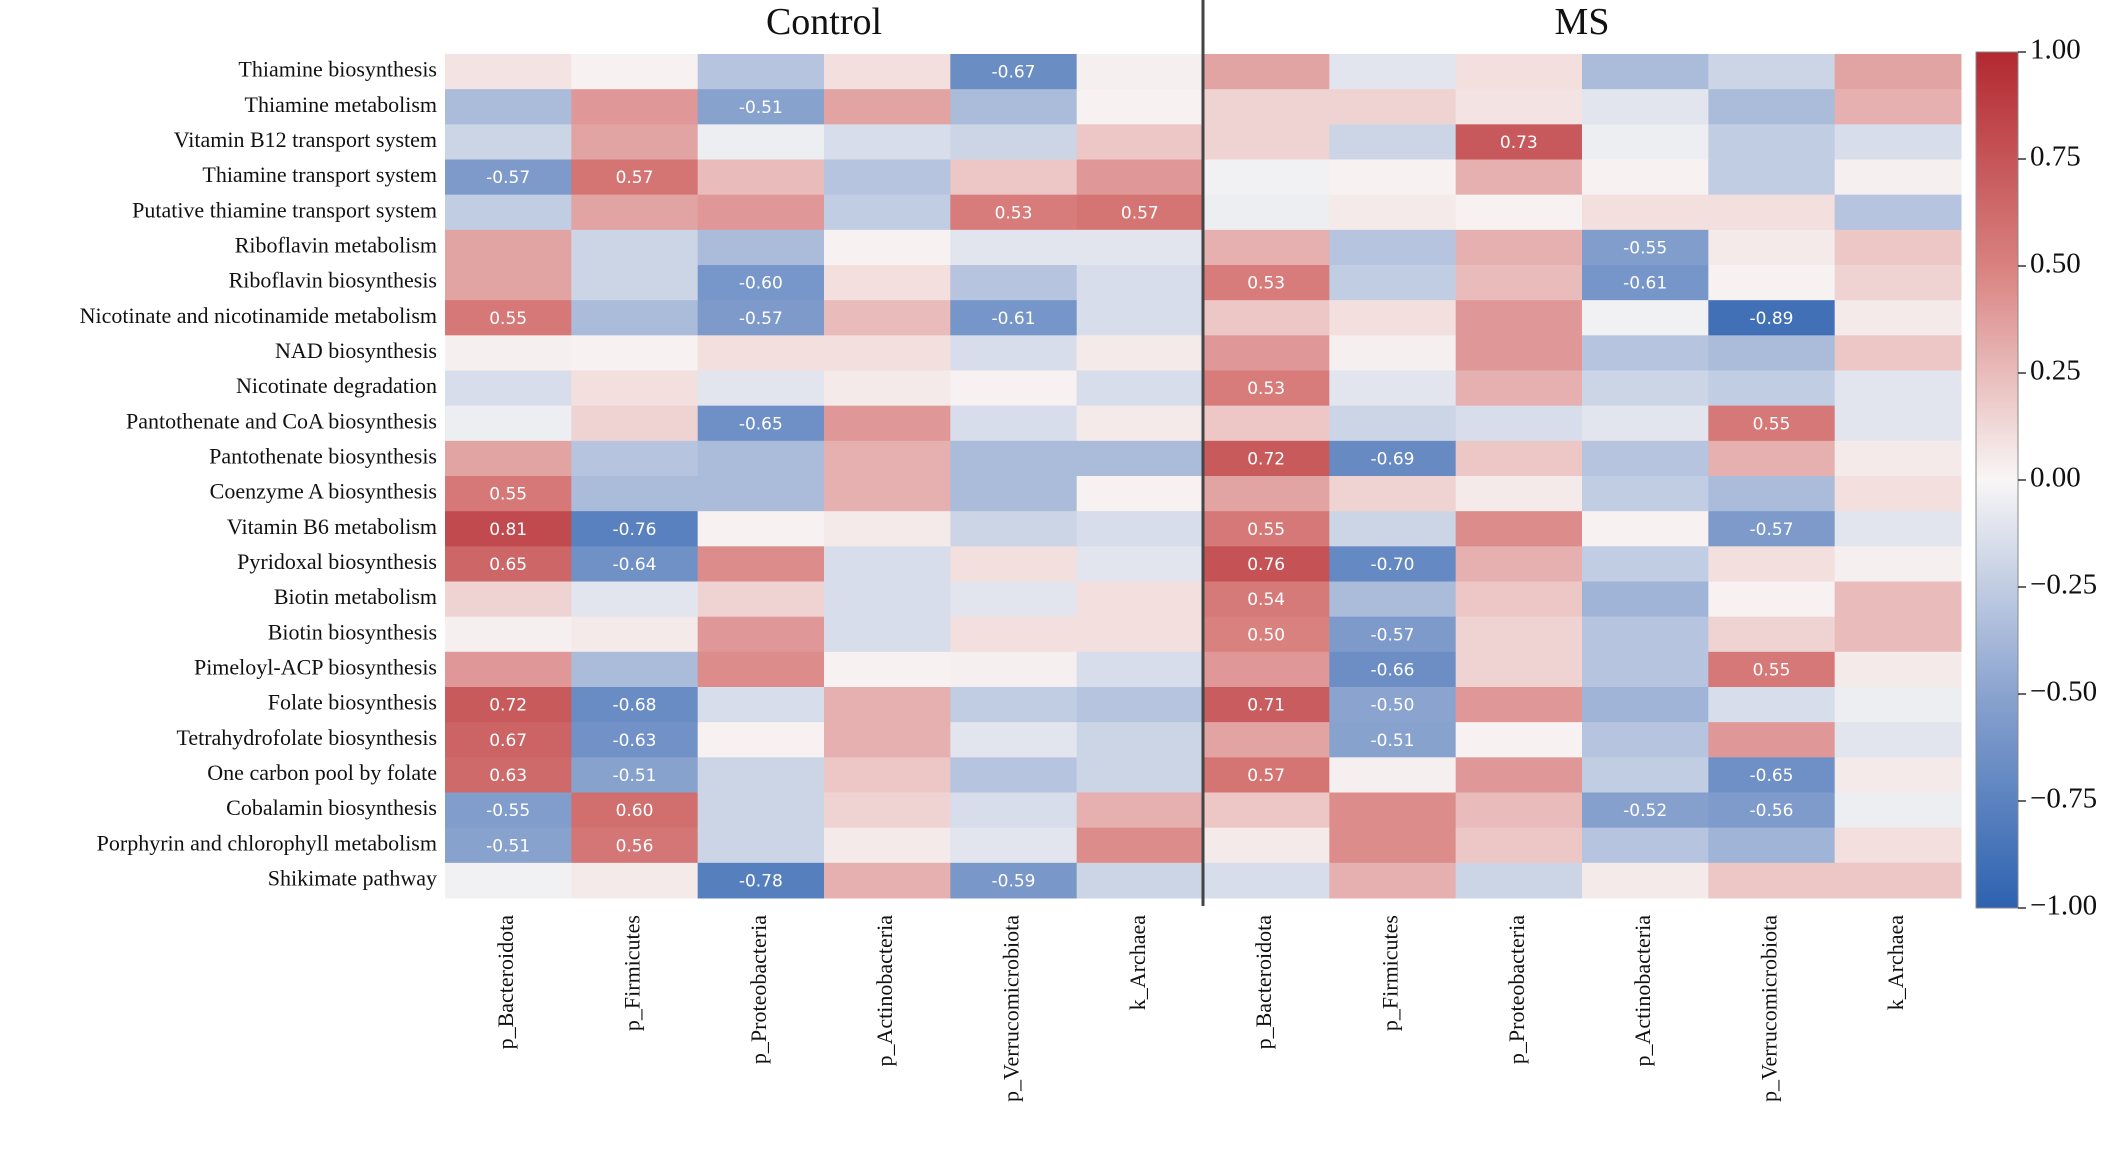  Describe the element at coordinates (1393, 670) in the screenshot. I see `cell-label: -0.66` at that location.